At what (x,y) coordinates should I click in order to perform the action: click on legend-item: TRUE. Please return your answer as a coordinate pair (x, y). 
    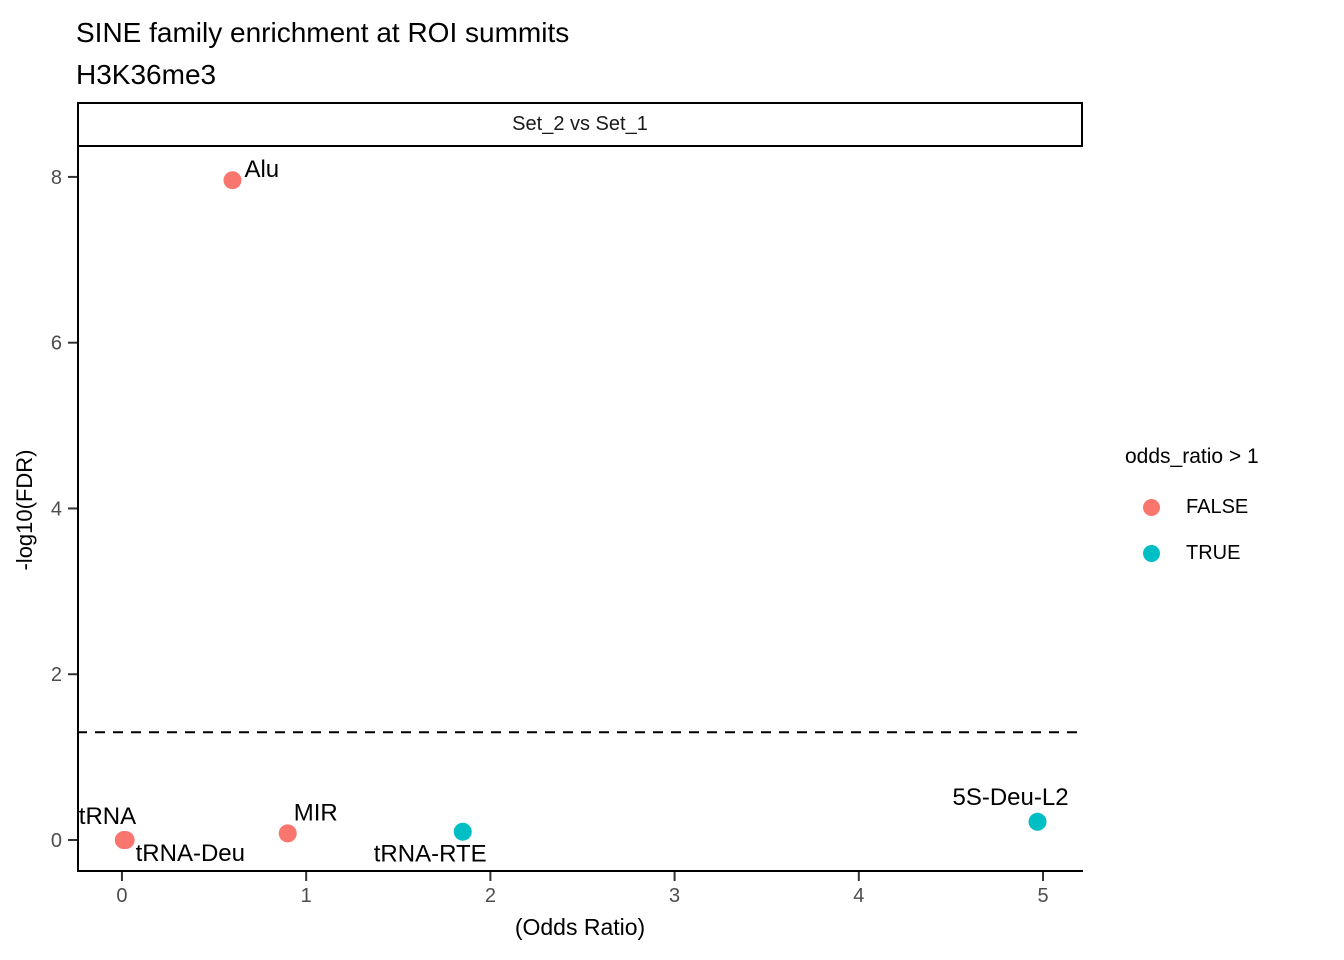
    Looking at the image, I should click on (1192, 553).